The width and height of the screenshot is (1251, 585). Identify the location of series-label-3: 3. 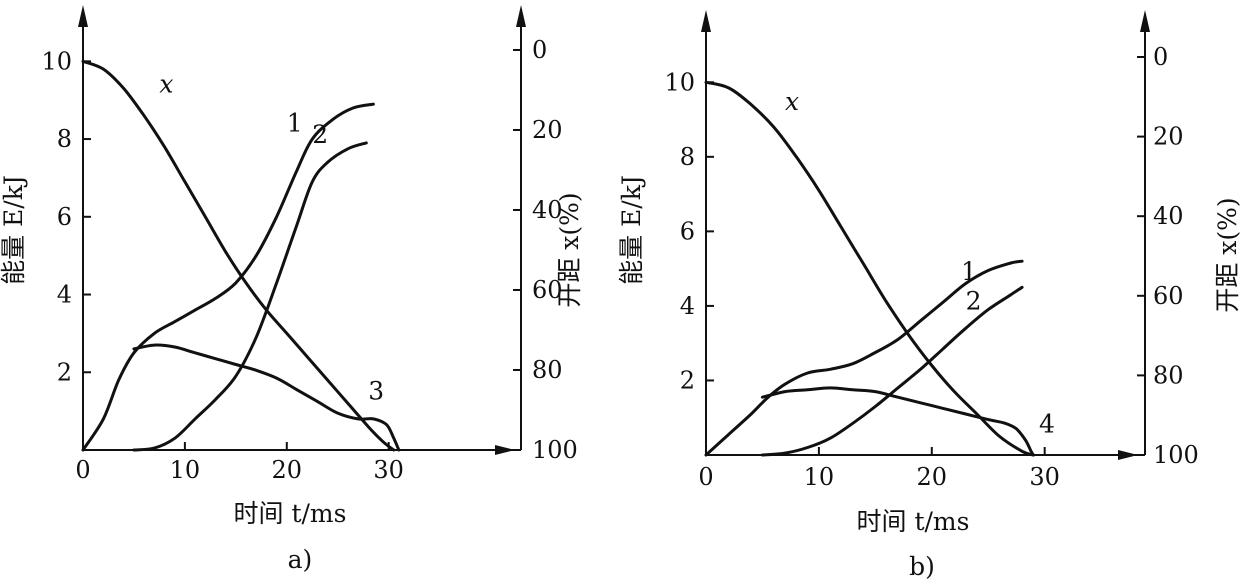
(376, 390).